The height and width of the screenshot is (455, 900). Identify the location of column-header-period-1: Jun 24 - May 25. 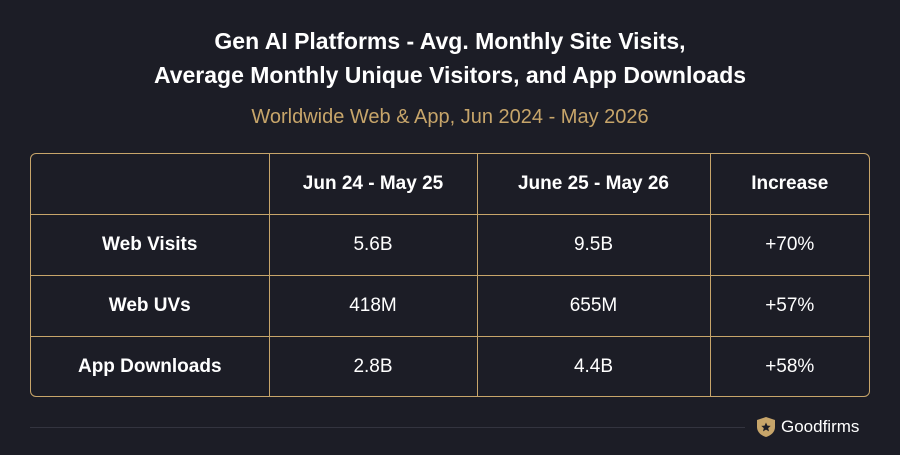
(373, 184).